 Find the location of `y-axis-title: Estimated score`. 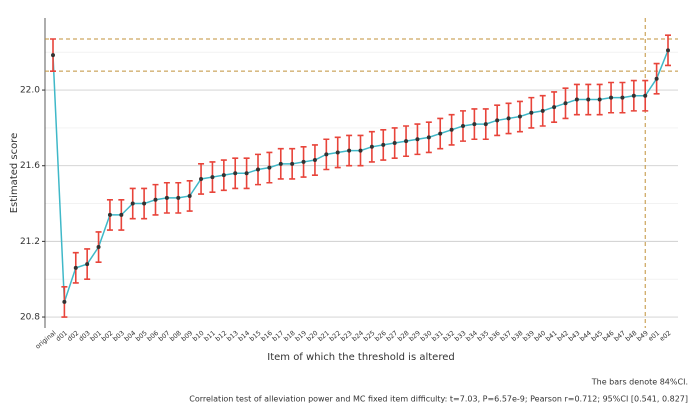

y-axis-title: Estimated score is located at coordinates (14, 173).